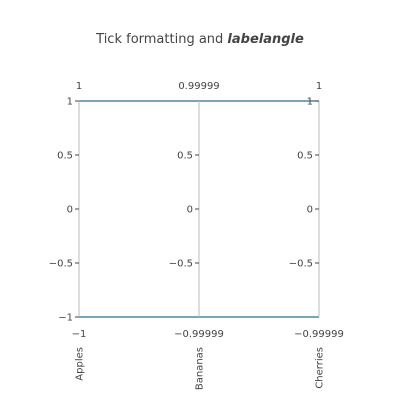 The image size is (400, 400). What do you see at coordinates (316, 235) in the screenshot?
I see `axis-cherries: 1 0.5 0 −0.5 1 −0.99999 Cherries` at bounding box center [316, 235].